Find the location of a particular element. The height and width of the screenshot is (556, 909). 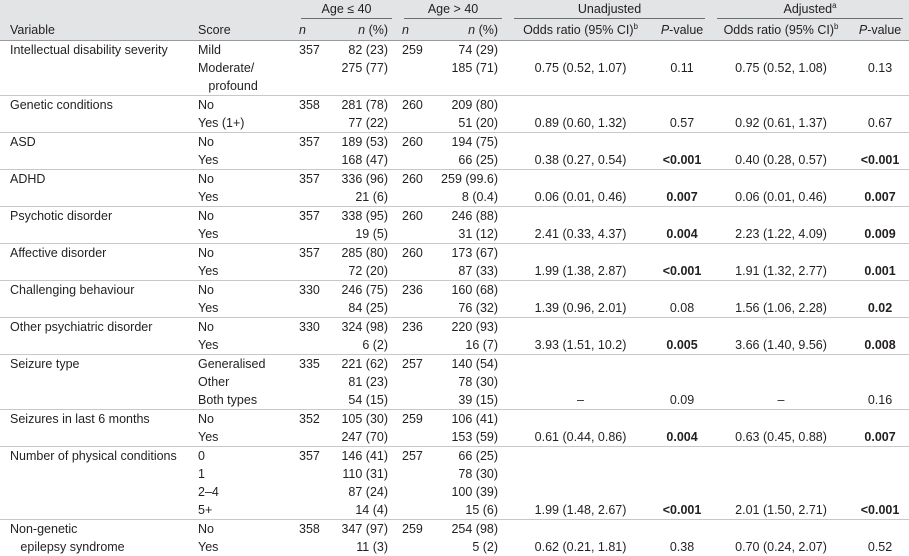

variable-cell: Number of physical conditions is located at coordinates (98, 456).